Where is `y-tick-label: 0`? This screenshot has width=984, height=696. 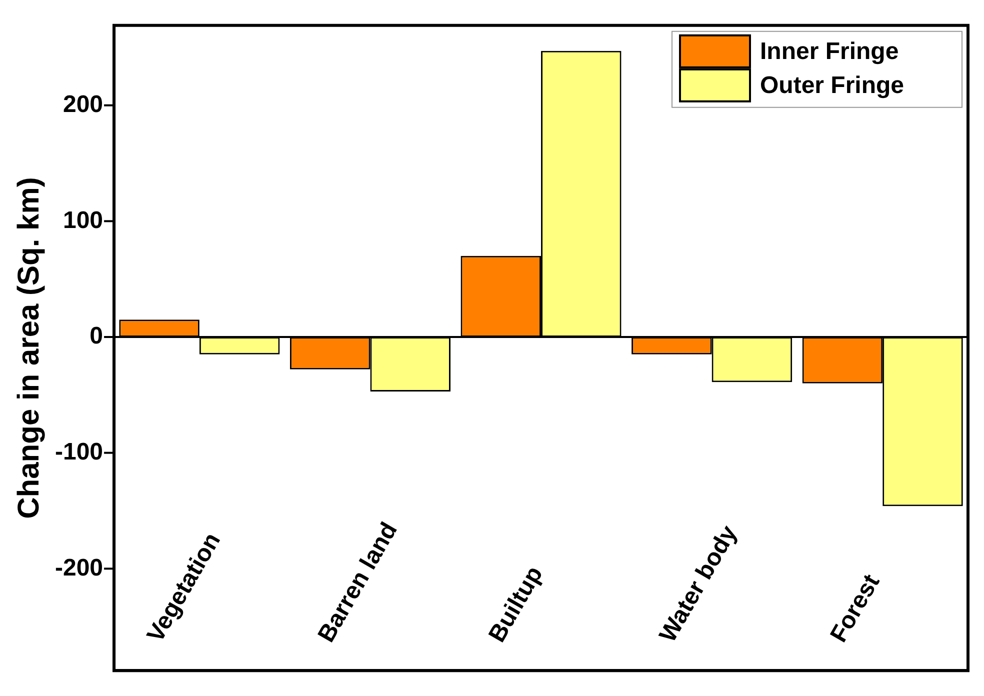 y-tick-label: 0 is located at coordinates (97, 336).